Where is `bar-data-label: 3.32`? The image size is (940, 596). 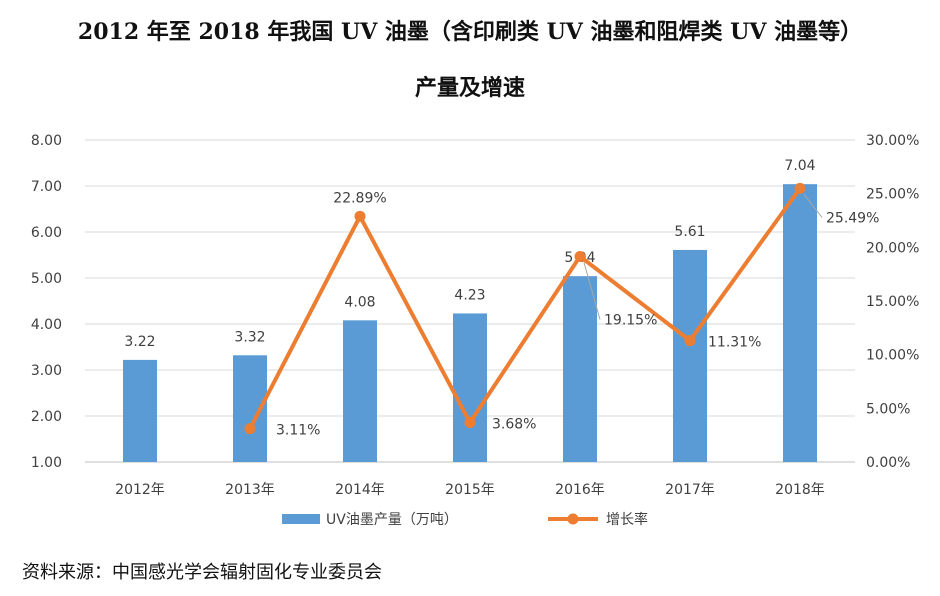
bar-data-label: 3.32 is located at coordinates (249, 337).